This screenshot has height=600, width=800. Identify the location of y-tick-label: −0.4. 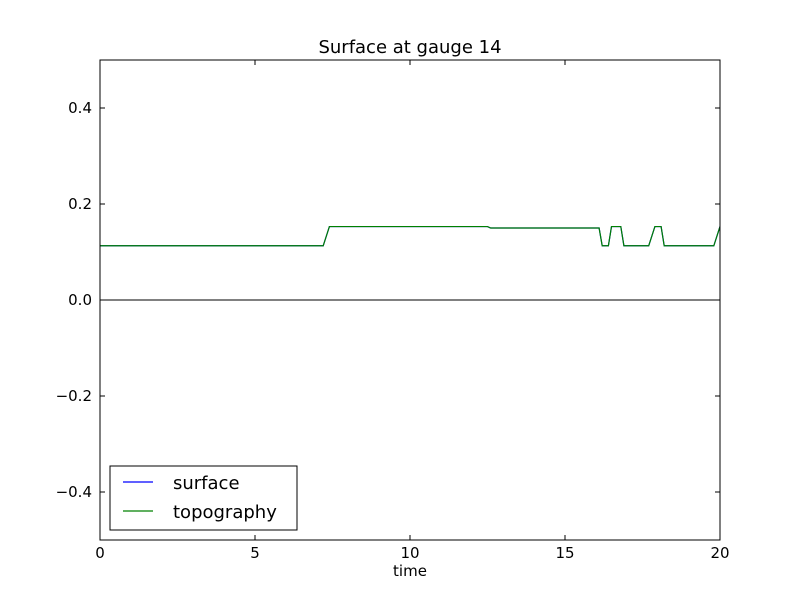
(74, 492).